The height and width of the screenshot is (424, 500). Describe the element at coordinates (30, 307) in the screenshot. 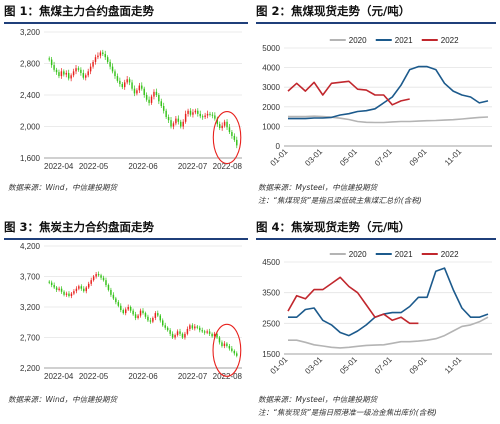

I see `y-tick-label: 3,200` at that location.